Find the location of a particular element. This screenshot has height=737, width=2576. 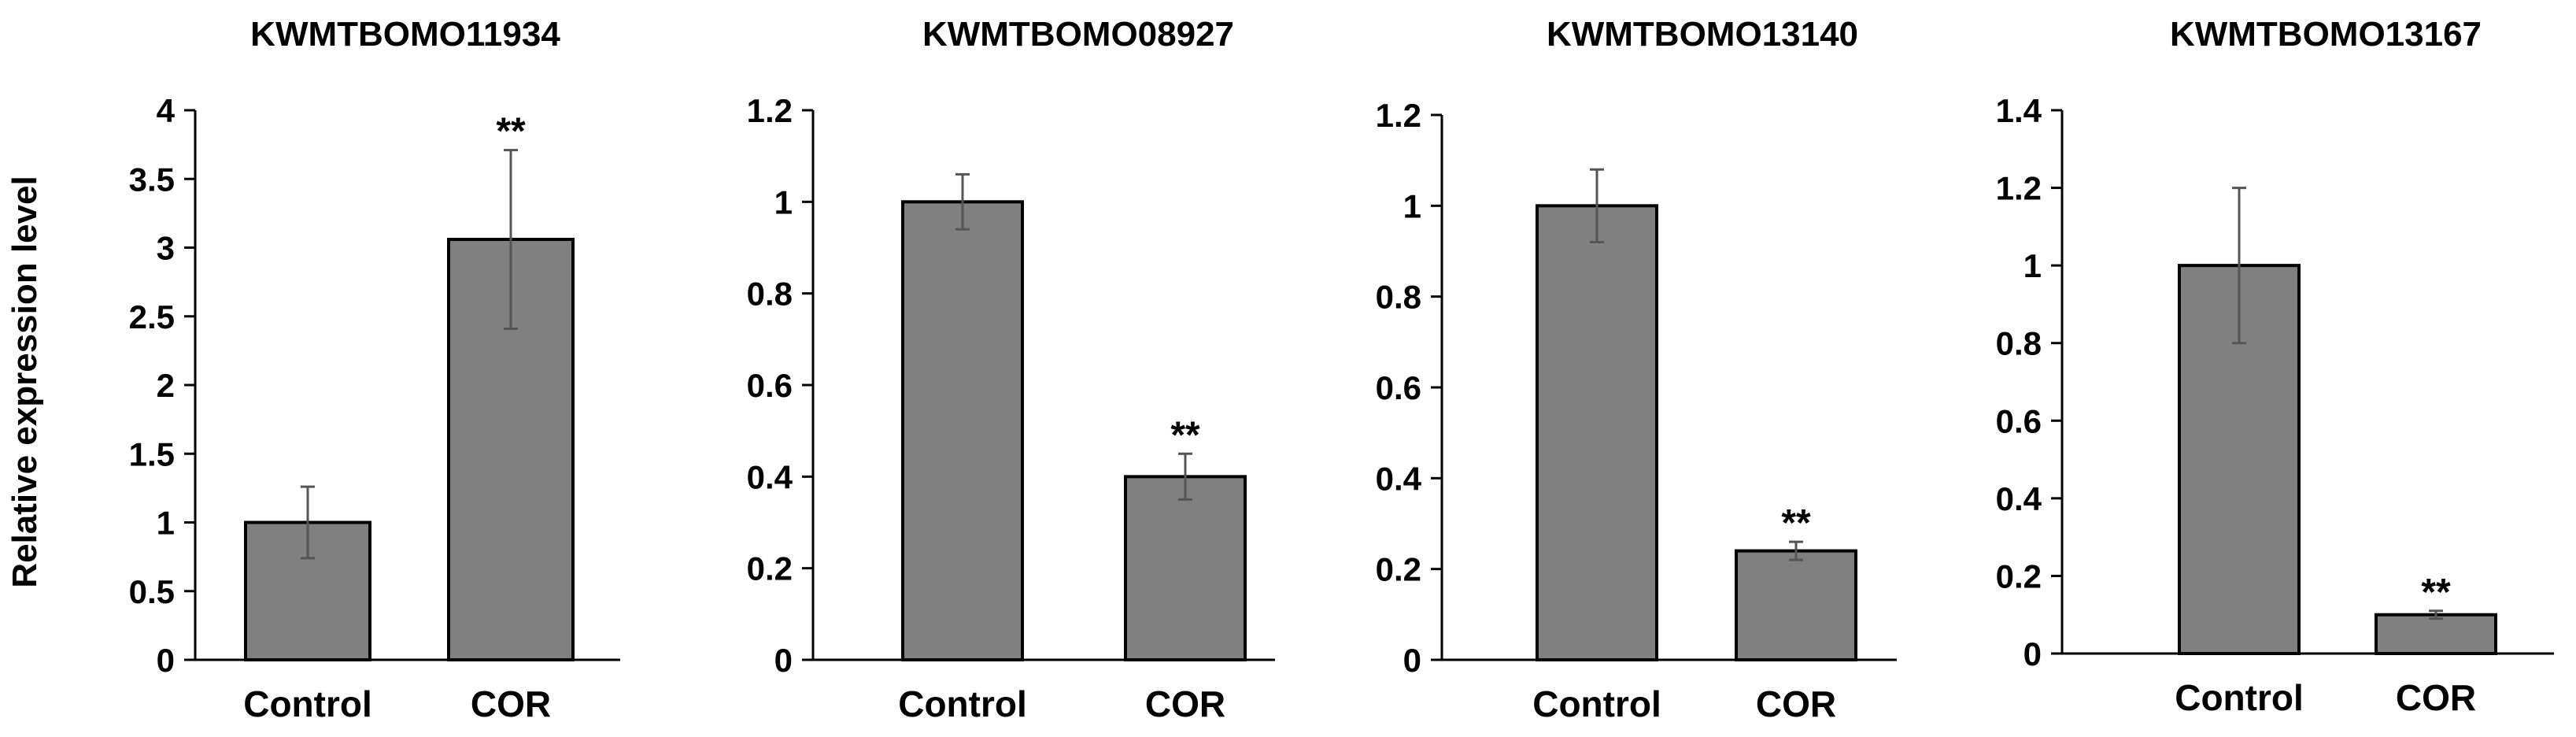

y-tick-label: 3 is located at coordinates (166, 248).